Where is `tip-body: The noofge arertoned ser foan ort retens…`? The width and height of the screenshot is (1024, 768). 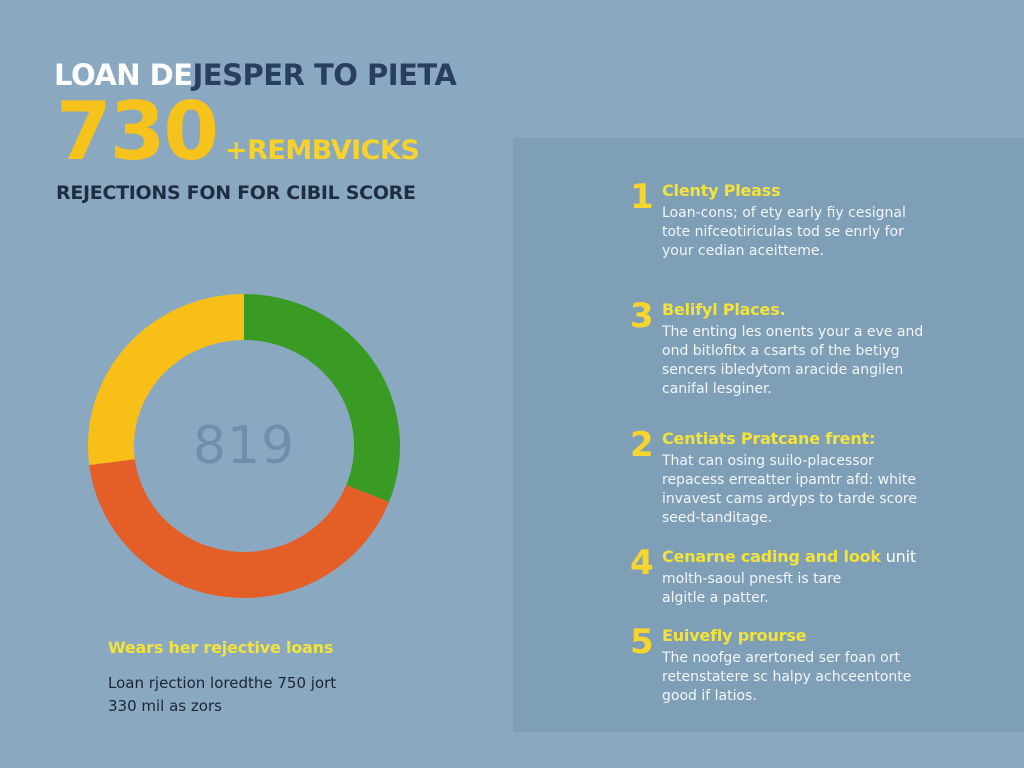 tip-body: The noofge arertoned ser foan ort retens… is located at coordinates (787, 677).